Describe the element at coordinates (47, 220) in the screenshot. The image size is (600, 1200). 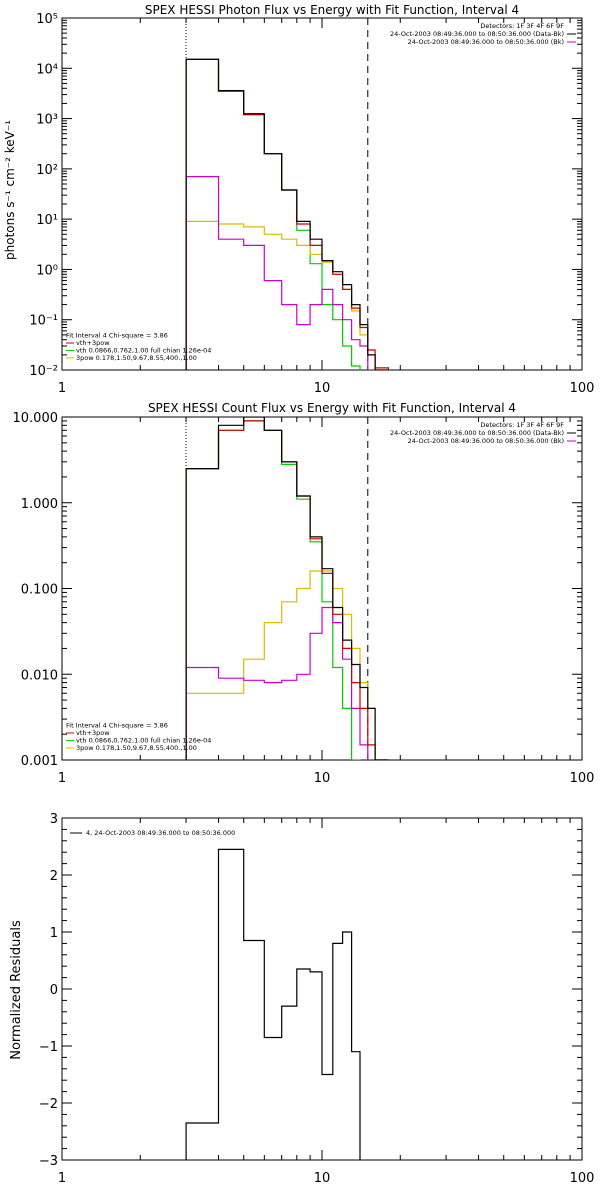
I see `y-tick-label: 10¹` at that location.